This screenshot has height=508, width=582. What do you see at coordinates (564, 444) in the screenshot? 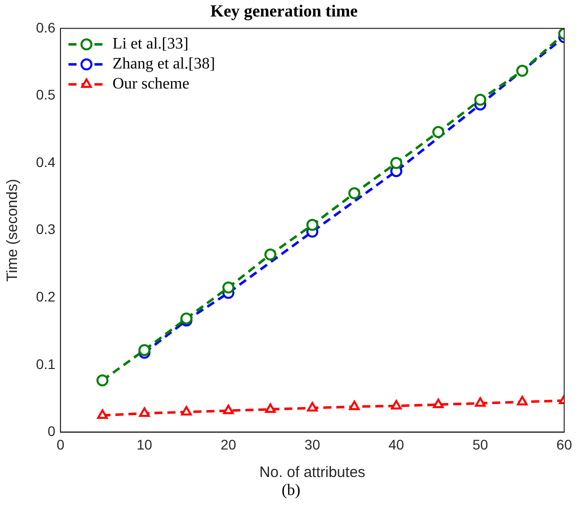
I see `x-tick-label: 60` at bounding box center [564, 444].